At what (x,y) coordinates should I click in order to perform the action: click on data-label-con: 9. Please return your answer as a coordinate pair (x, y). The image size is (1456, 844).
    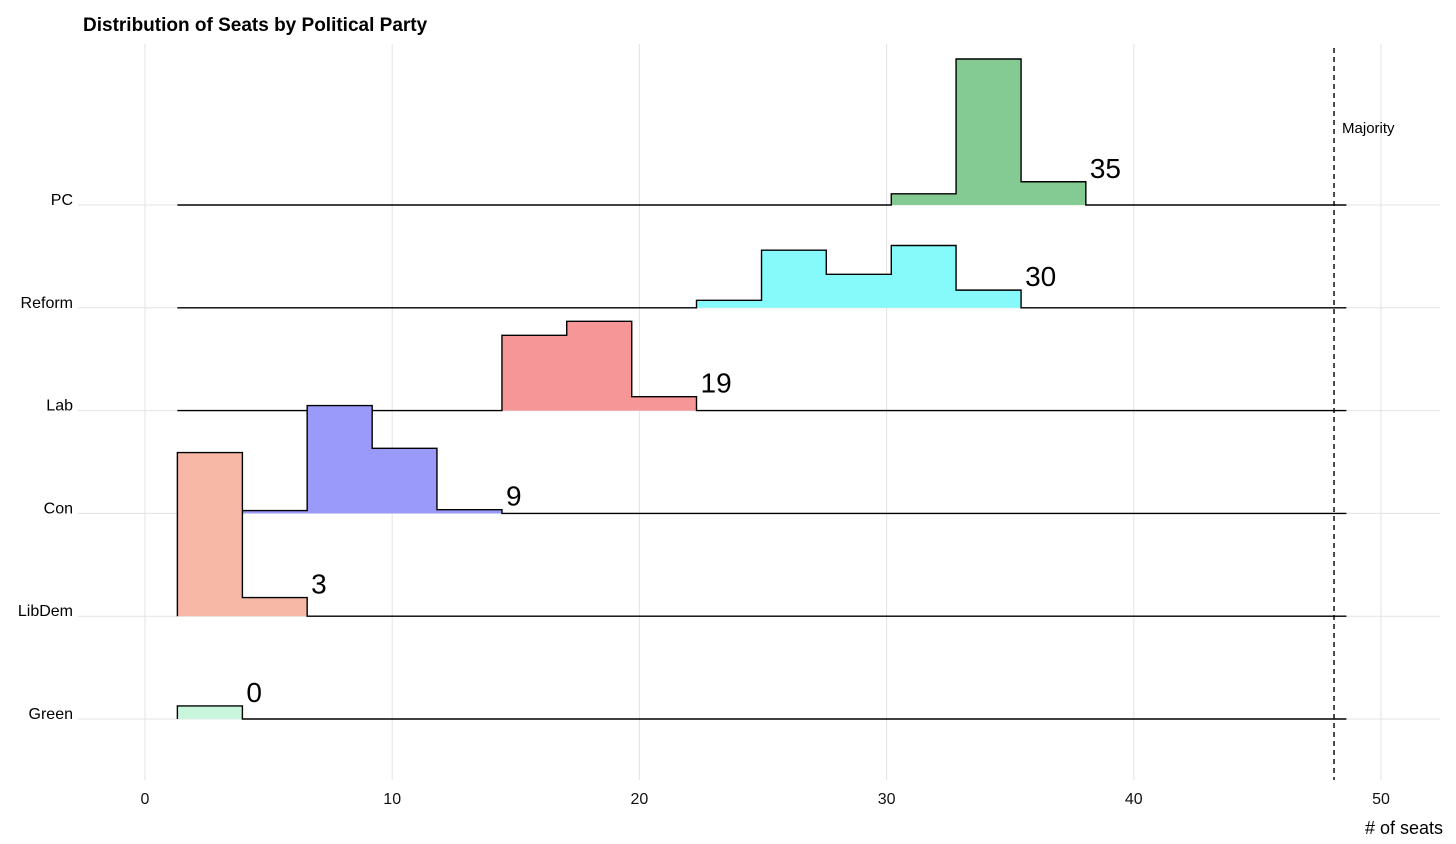
    Looking at the image, I should click on (514, 496).